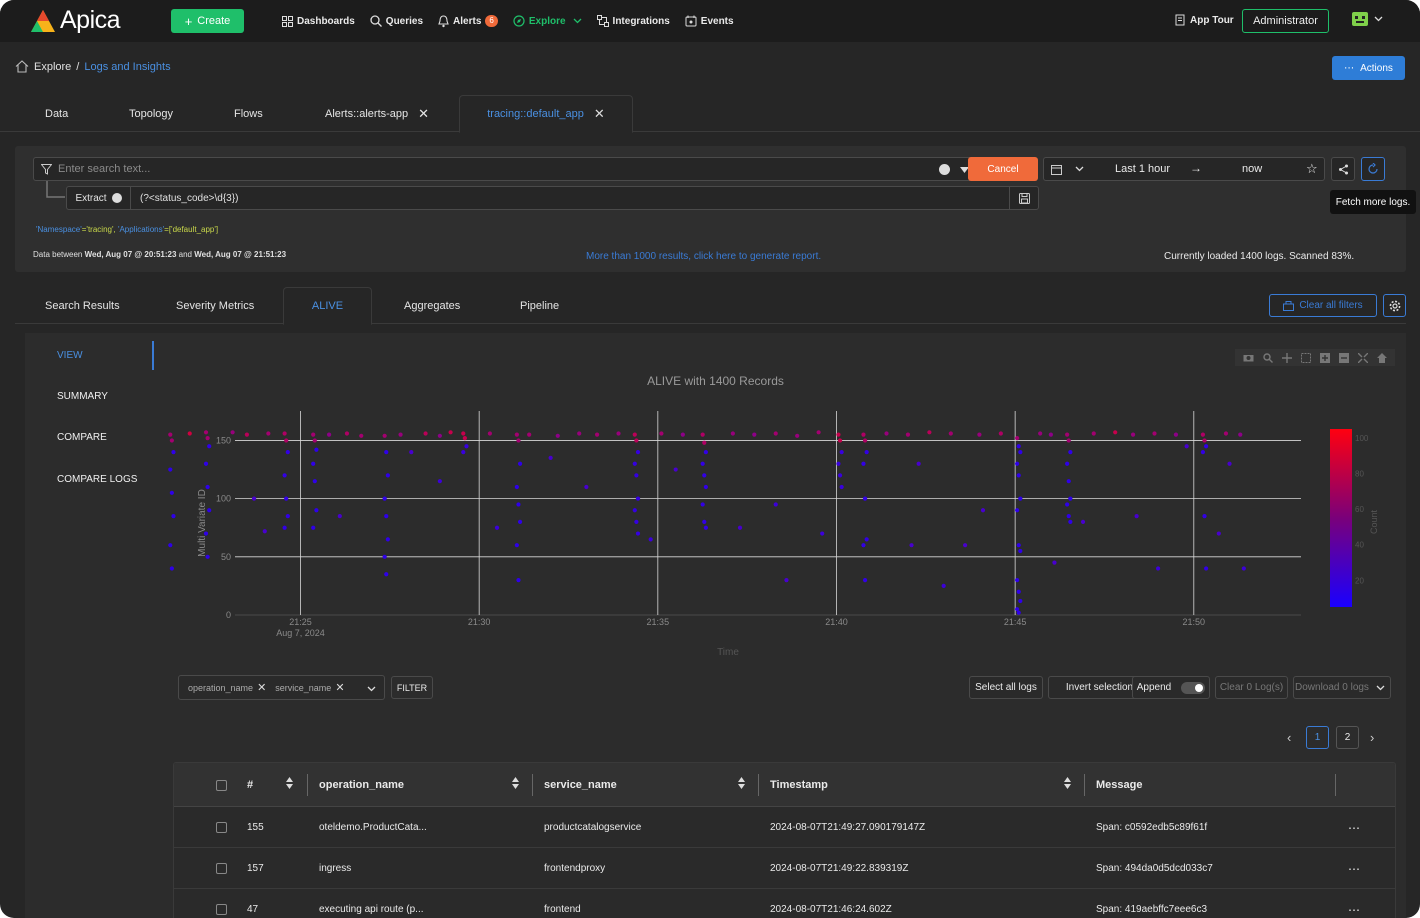 This screenshot has height=918, width=1420. Describe the element at coordinates (1362, 357) in the screenshot. I see `autoscale-icon` at that location.